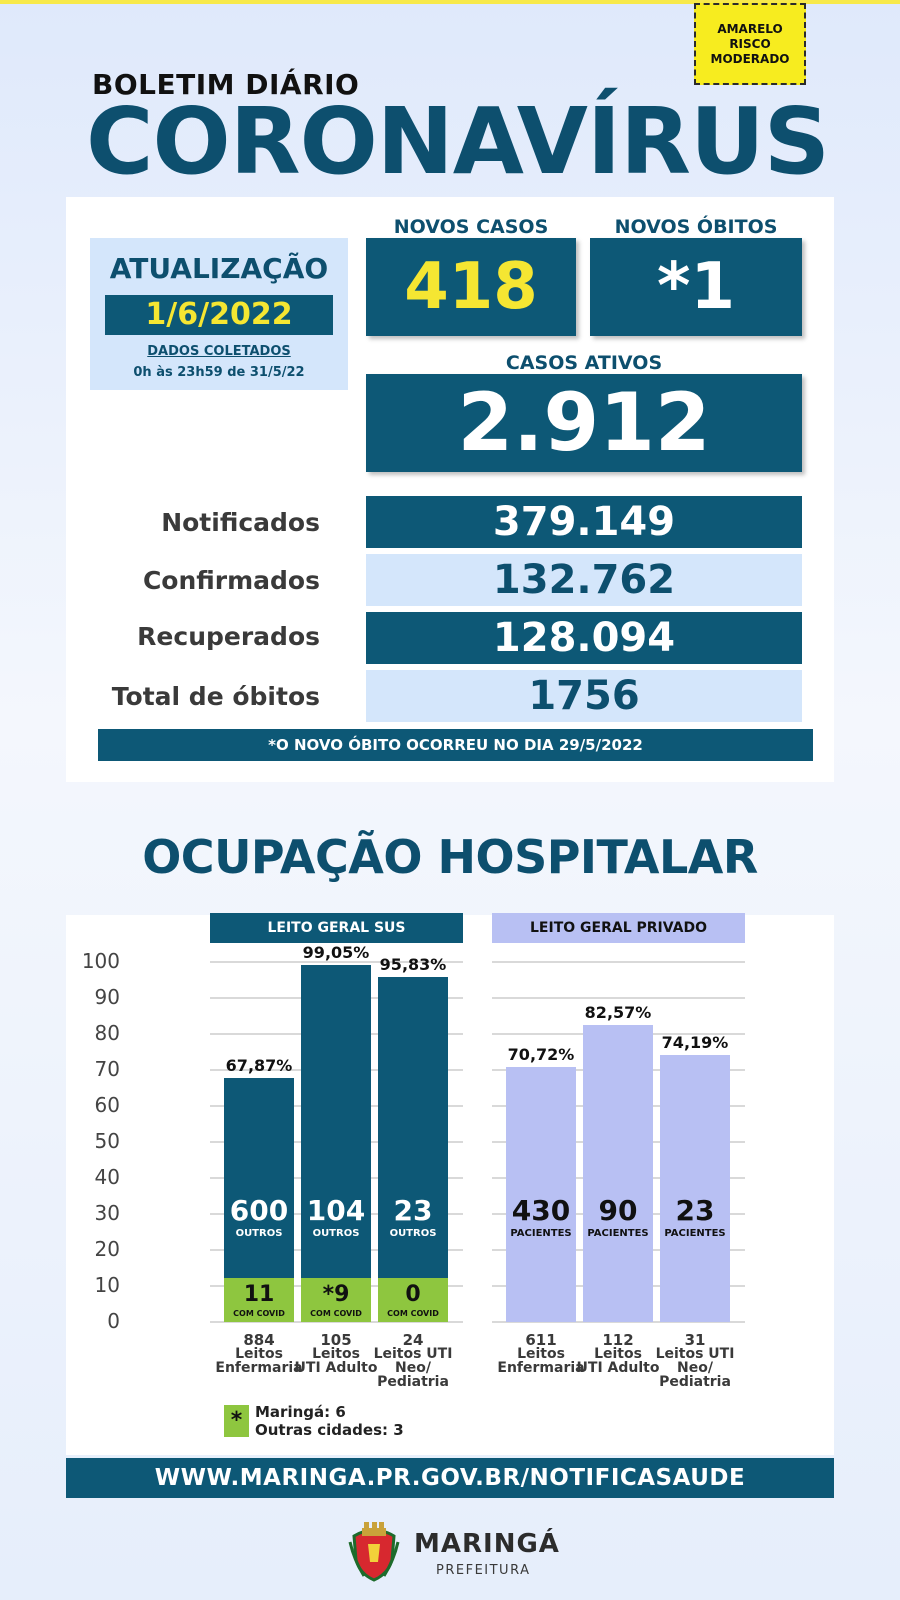  What do you see at coordinates (240, 522) in the screenshot?
I see `notificados-label: Notificados` at bounding box center [240, 522].